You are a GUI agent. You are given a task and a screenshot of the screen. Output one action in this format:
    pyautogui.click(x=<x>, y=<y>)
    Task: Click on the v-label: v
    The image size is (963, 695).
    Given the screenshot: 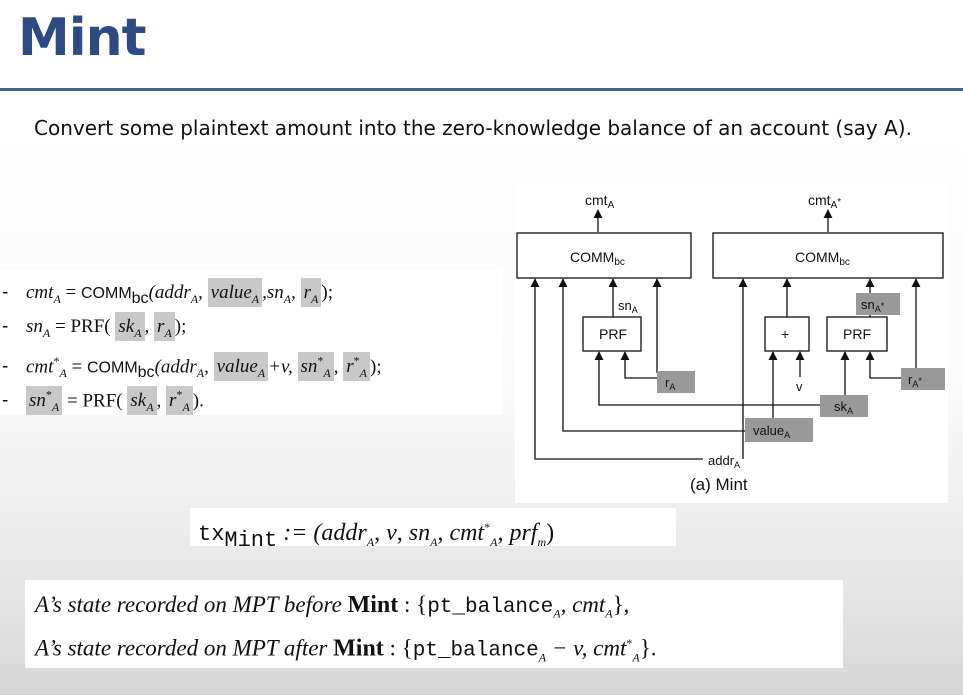 What is the action you would take?
    pyautogui.click(x=799, y=386)
    